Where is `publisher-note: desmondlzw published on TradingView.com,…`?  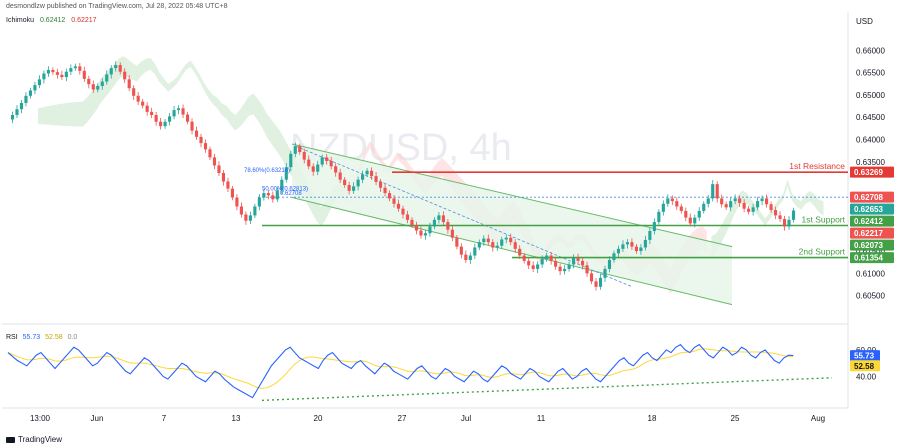
publisher-note: desmondlzw published on TradingView.com,… is located at coordinates (117, 6).